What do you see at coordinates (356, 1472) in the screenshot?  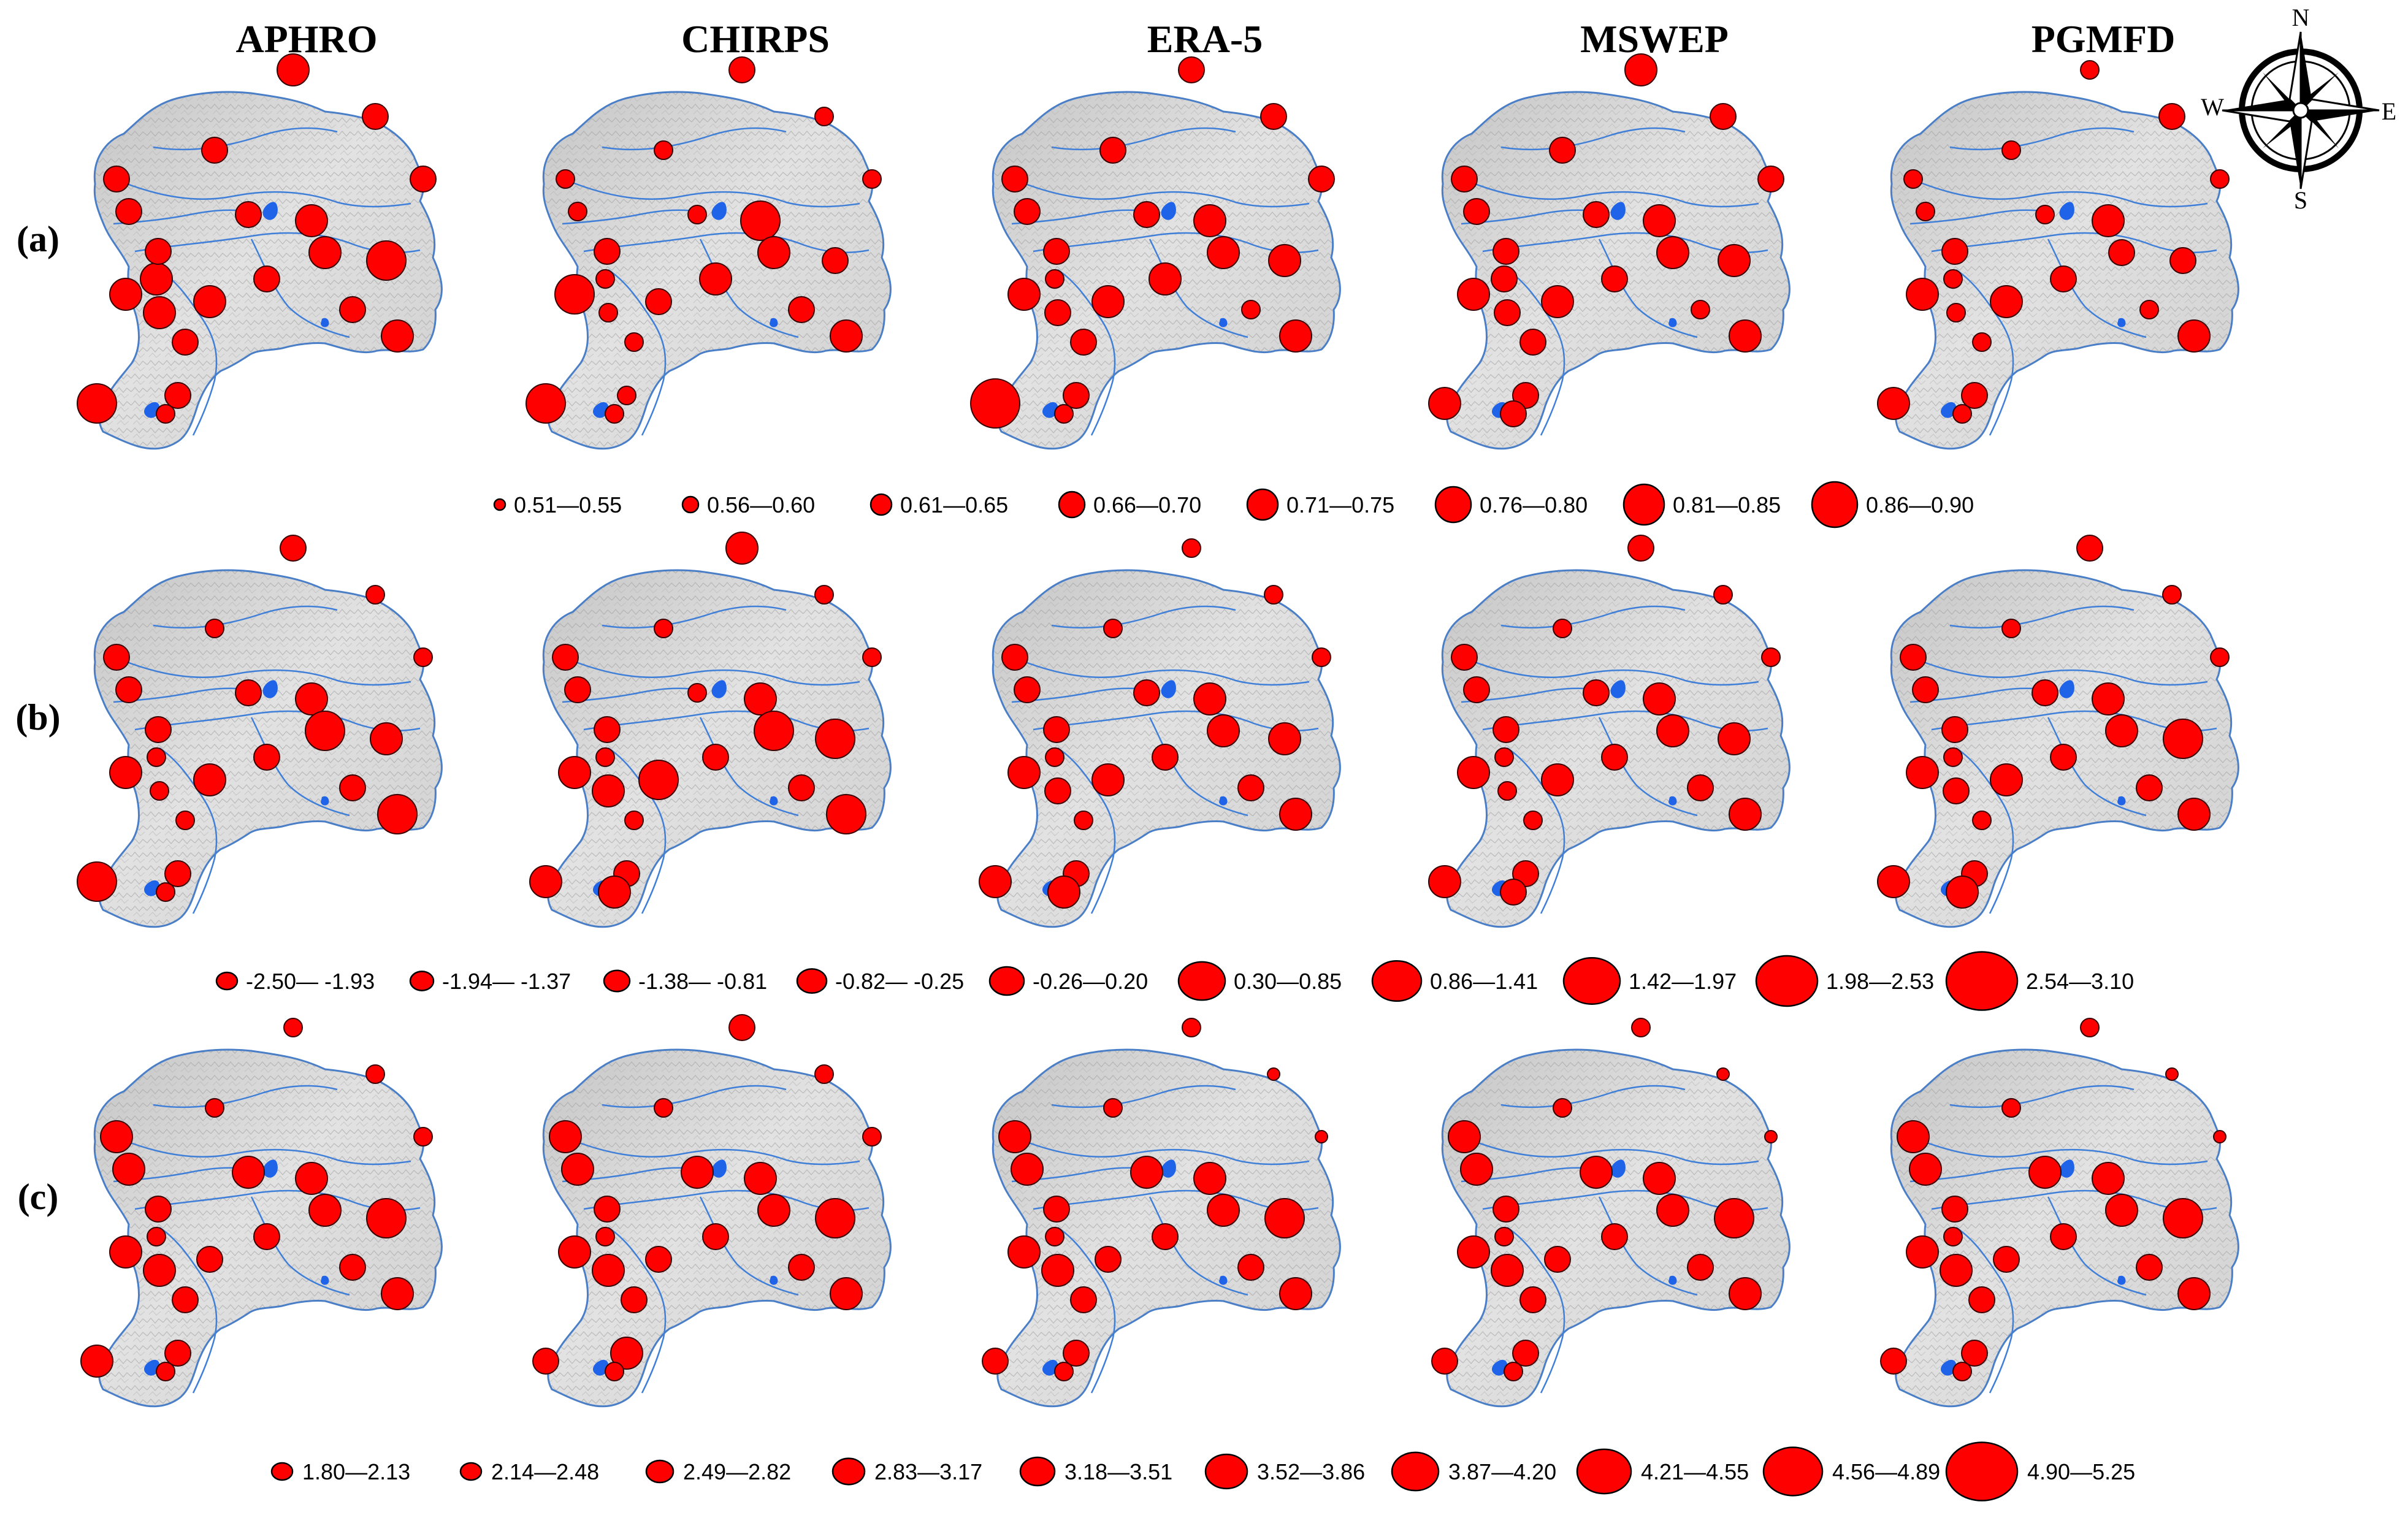 I see `legend-label: 1.80—2.13` at bounding box center [356, 1472].